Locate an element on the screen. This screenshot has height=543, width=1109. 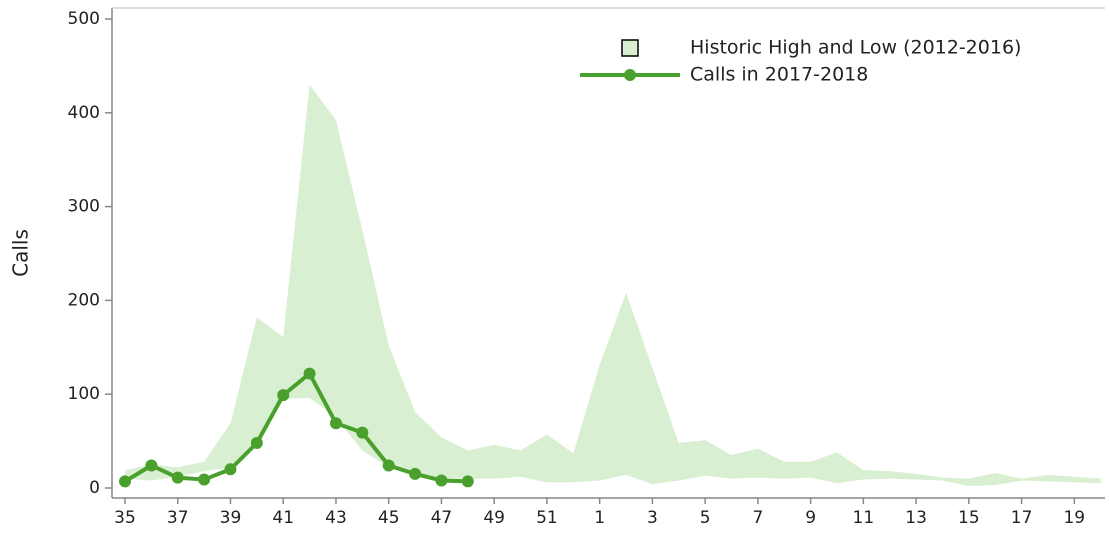
x-tick-label: 49 is located at coordinates (494, 518).